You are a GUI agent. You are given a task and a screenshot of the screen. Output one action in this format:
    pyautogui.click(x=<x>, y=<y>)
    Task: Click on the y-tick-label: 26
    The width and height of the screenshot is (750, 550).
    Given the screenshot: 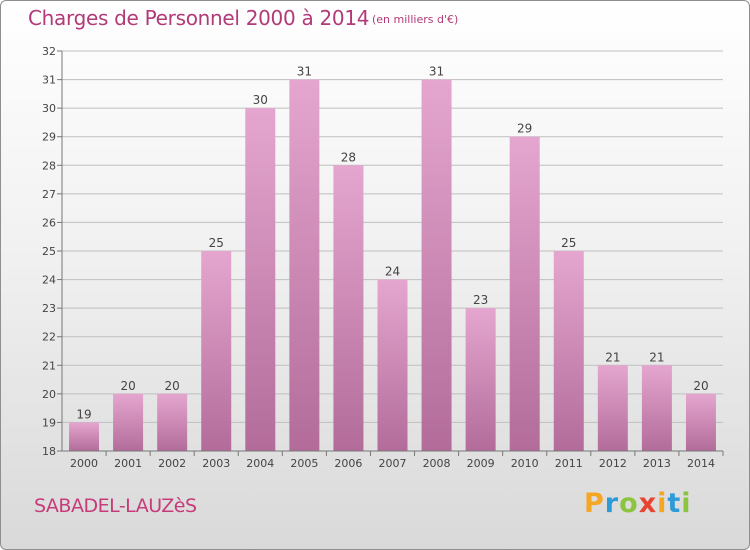 What is the action you would take?
    pyautogui.click(x=49, y=222)
    